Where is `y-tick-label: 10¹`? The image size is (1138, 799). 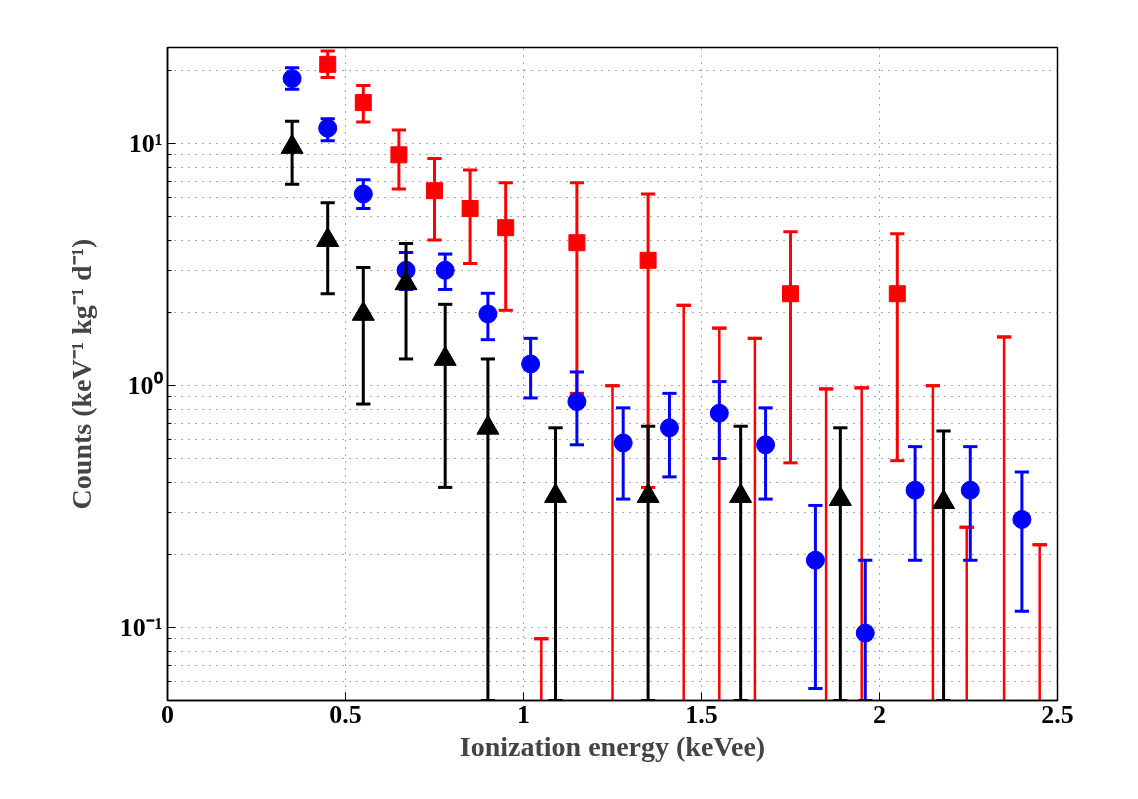
y-tick-label: 10¹ is located at coordinates (145, 144).